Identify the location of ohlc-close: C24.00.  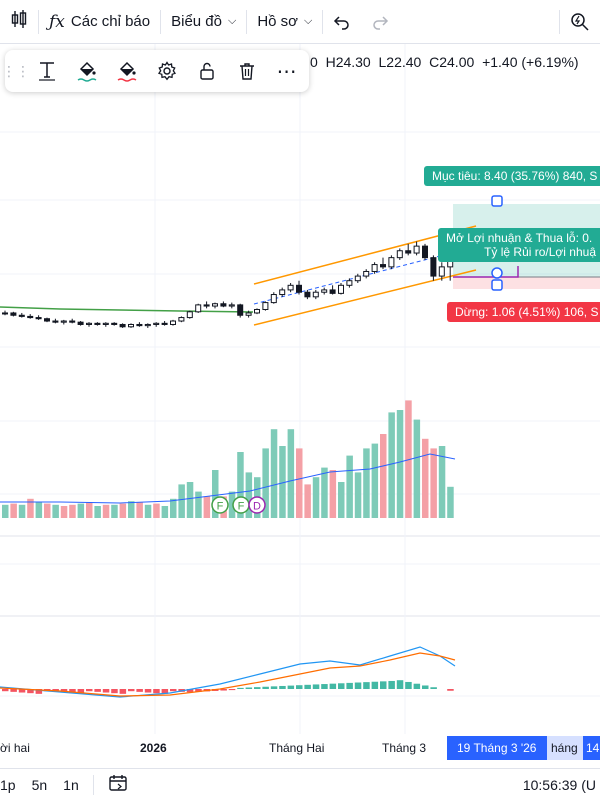
(452, 62).